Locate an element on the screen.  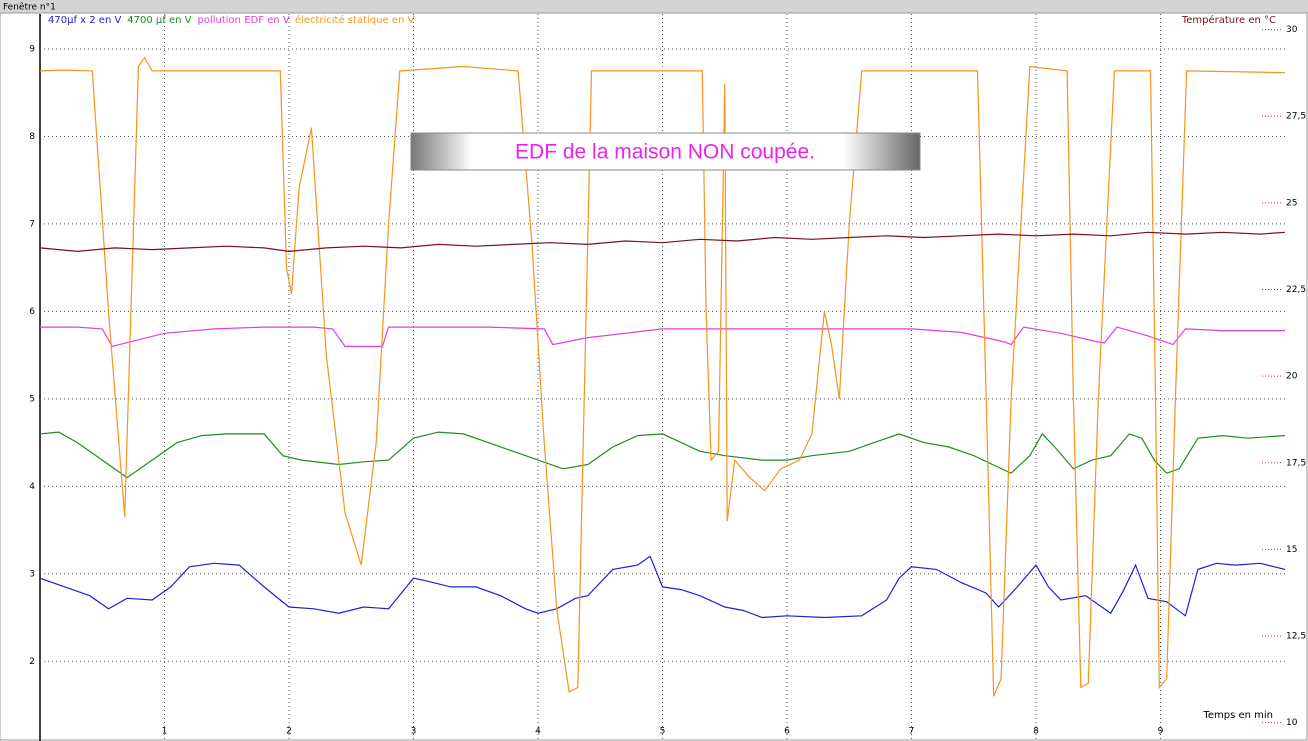
window-title: Fenêtre n°1 is located at coordinates (29, 7).